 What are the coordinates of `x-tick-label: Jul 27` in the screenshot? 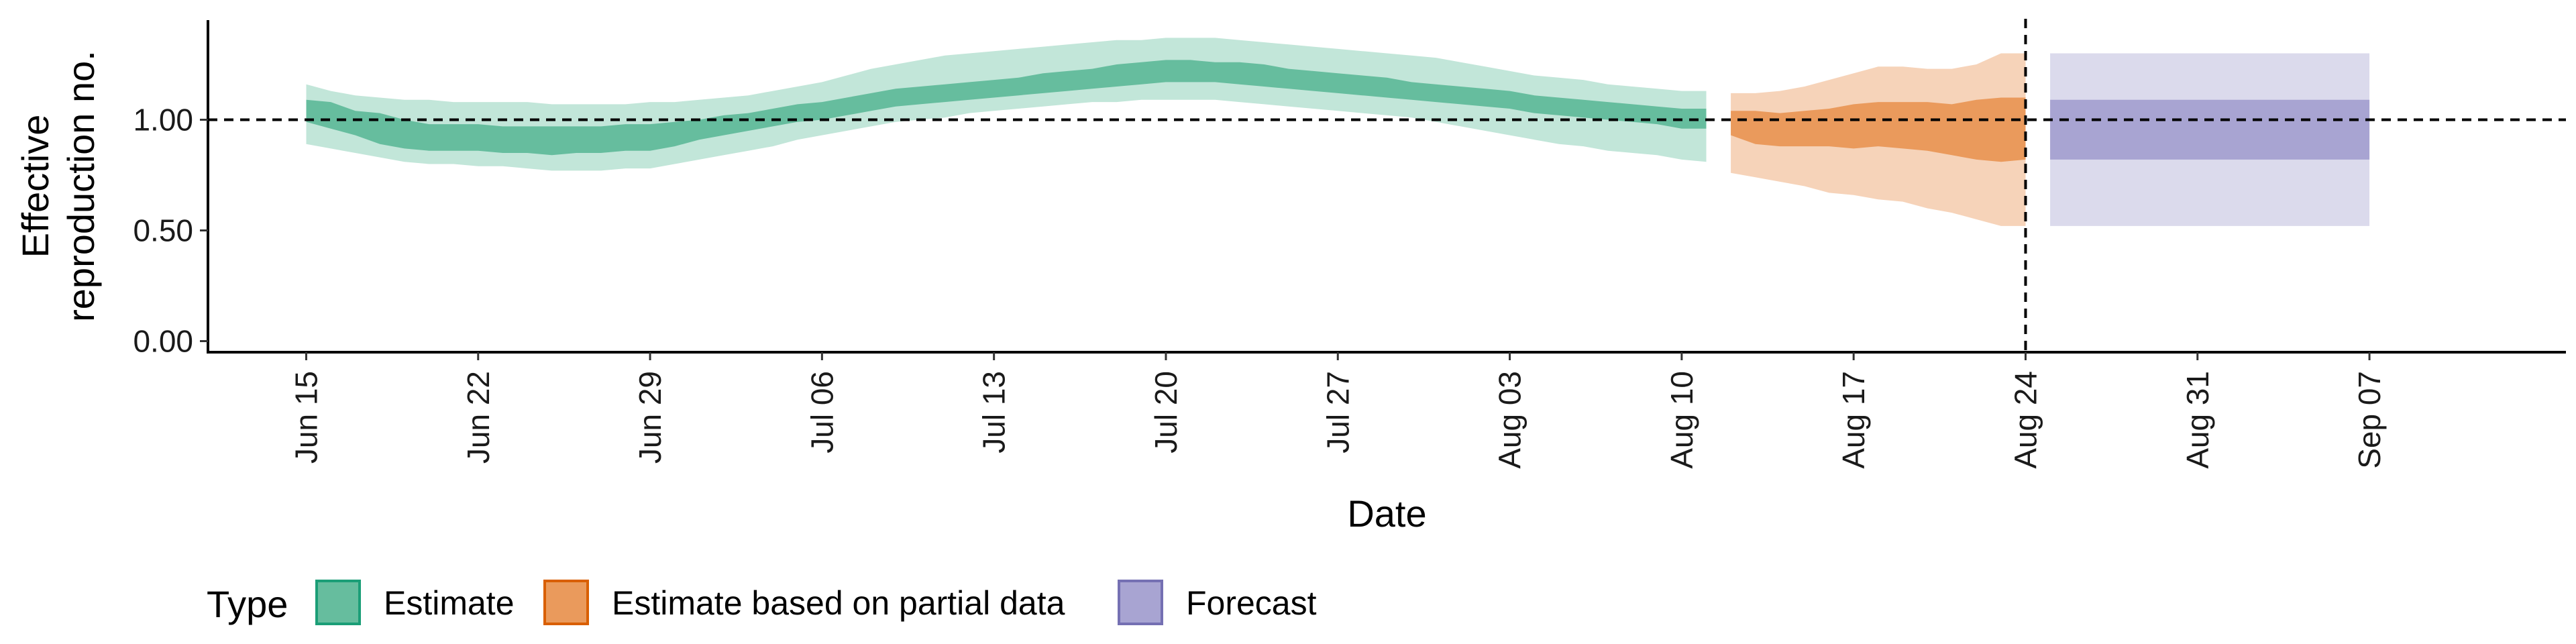 It's located at (1337, 412).